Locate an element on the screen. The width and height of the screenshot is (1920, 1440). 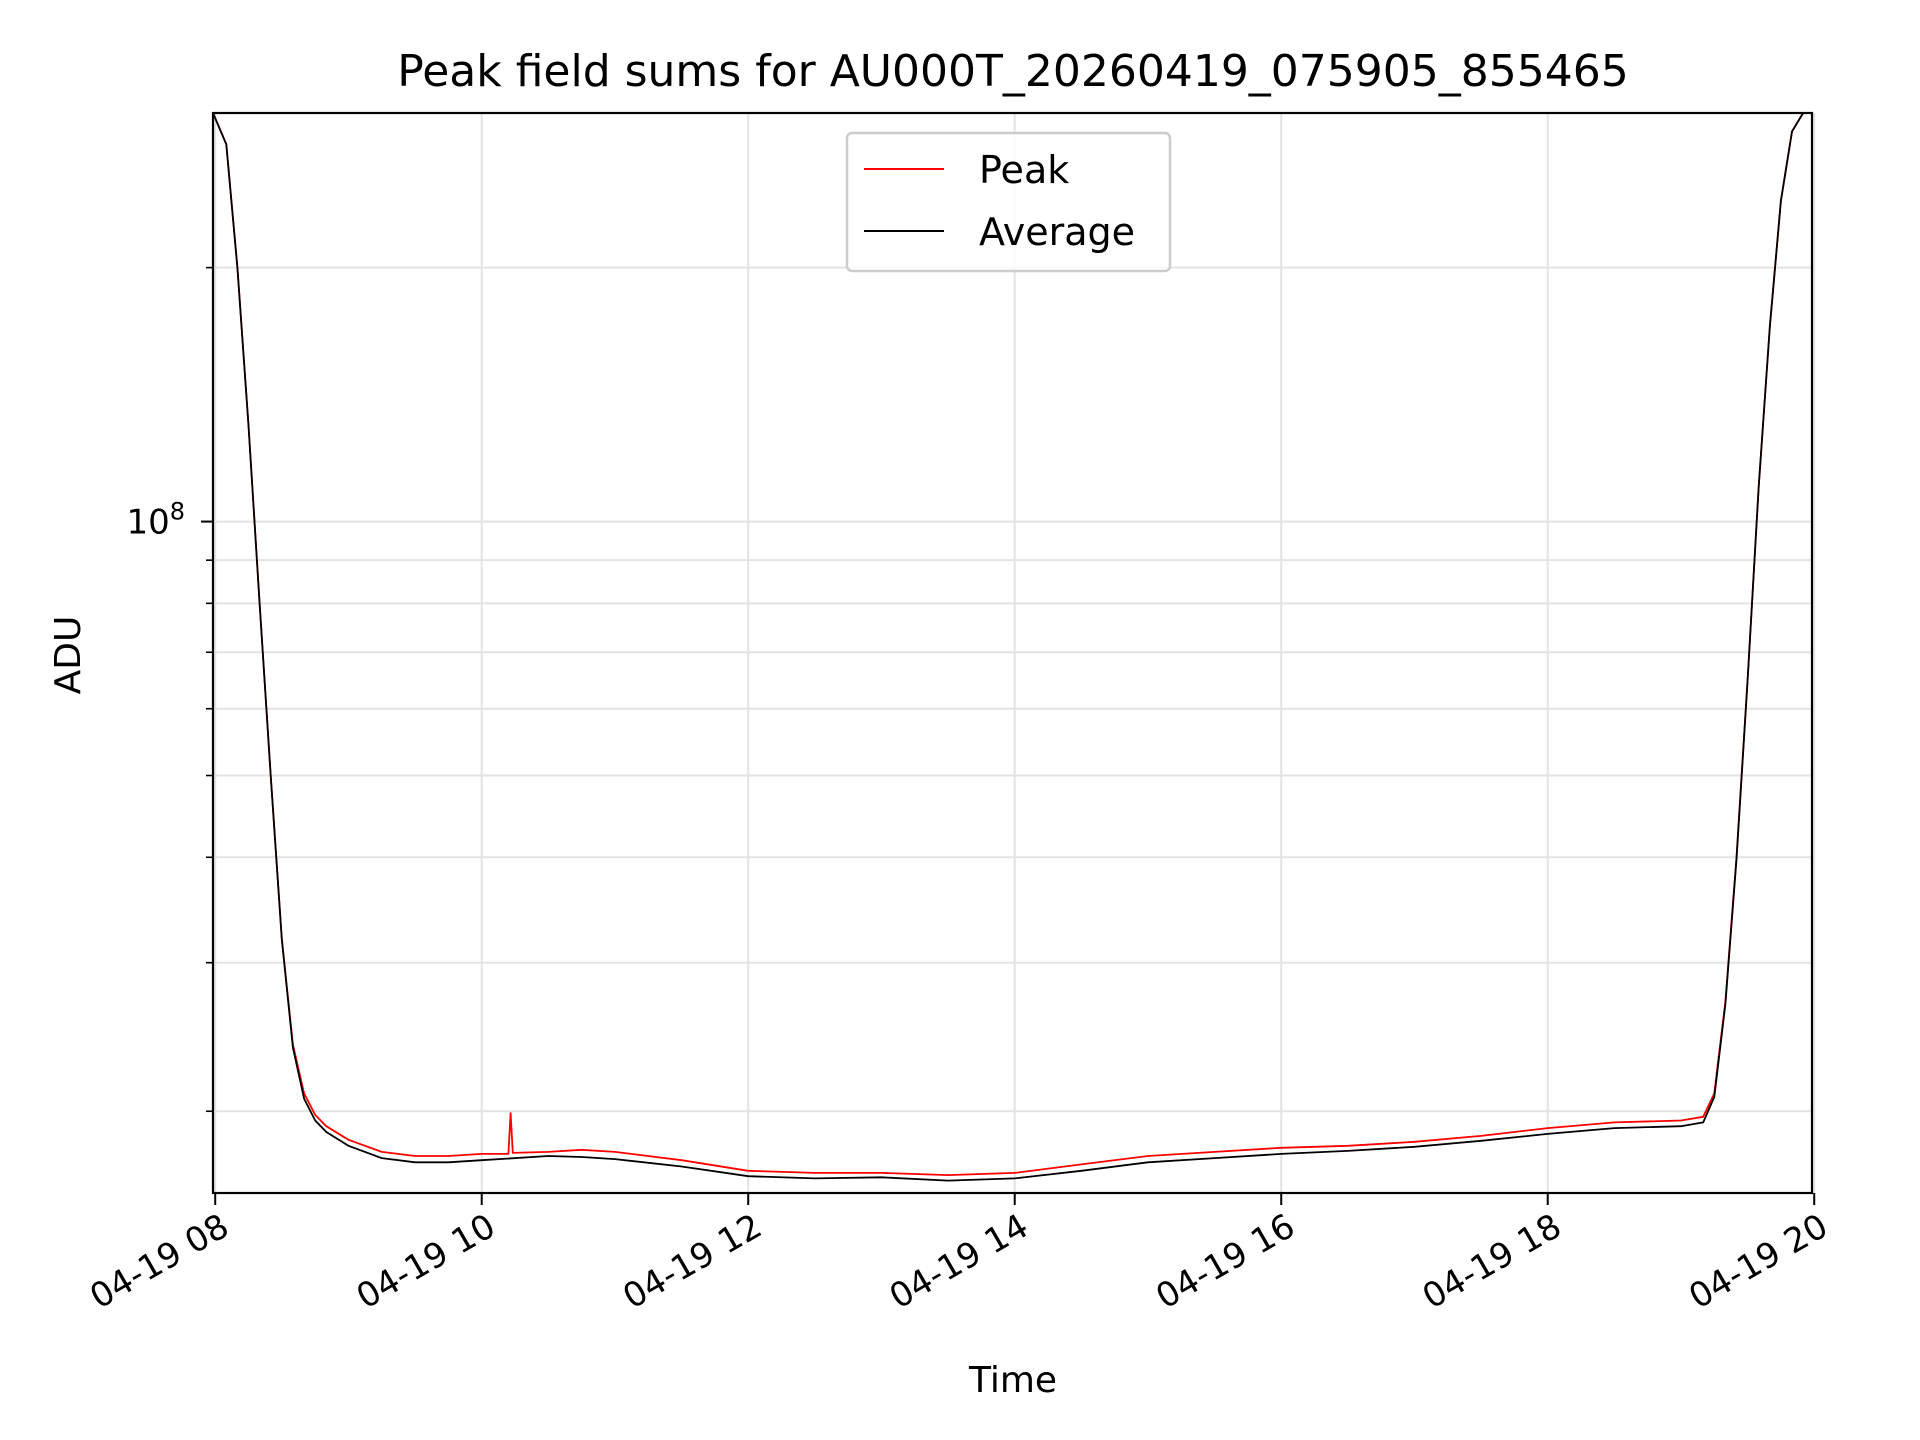
x-axis-title: Time is located at coordinates (1012, 1380).